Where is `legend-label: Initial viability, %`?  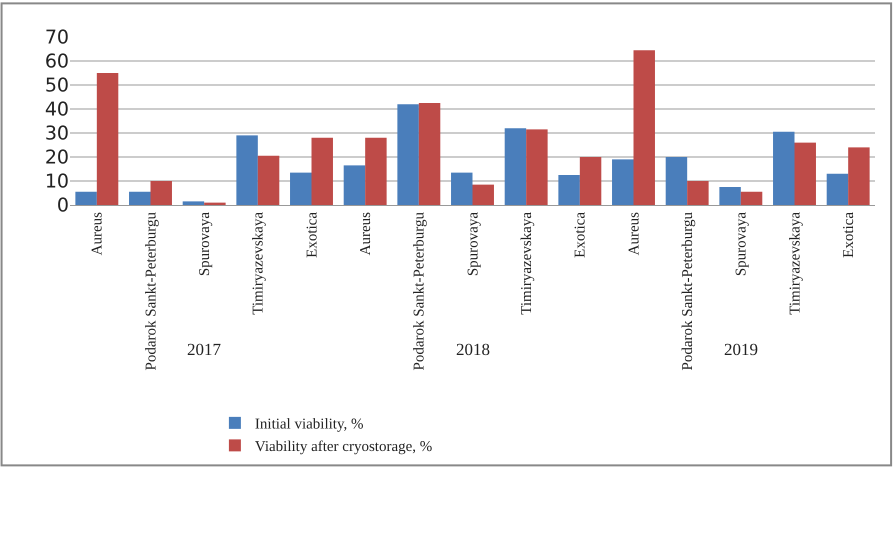 legend-label: Initial viability, % is located at coordinates (309, 424).